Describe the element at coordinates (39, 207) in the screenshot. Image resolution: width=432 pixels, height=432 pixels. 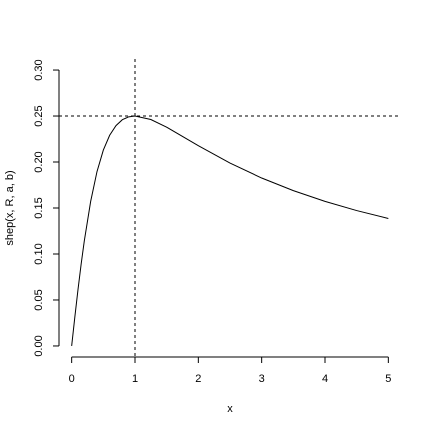
I see `y-tick-label: 0.15` at that location.